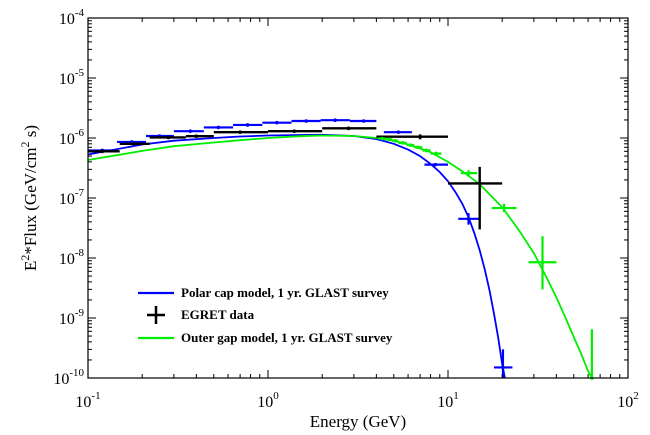  What do you see at coordinates (285, 292) in the screenshot?
I see `legend-label-polar-cap: Polar cap model, 1 yr. GLAST survey` at bounding box center [285, 292].